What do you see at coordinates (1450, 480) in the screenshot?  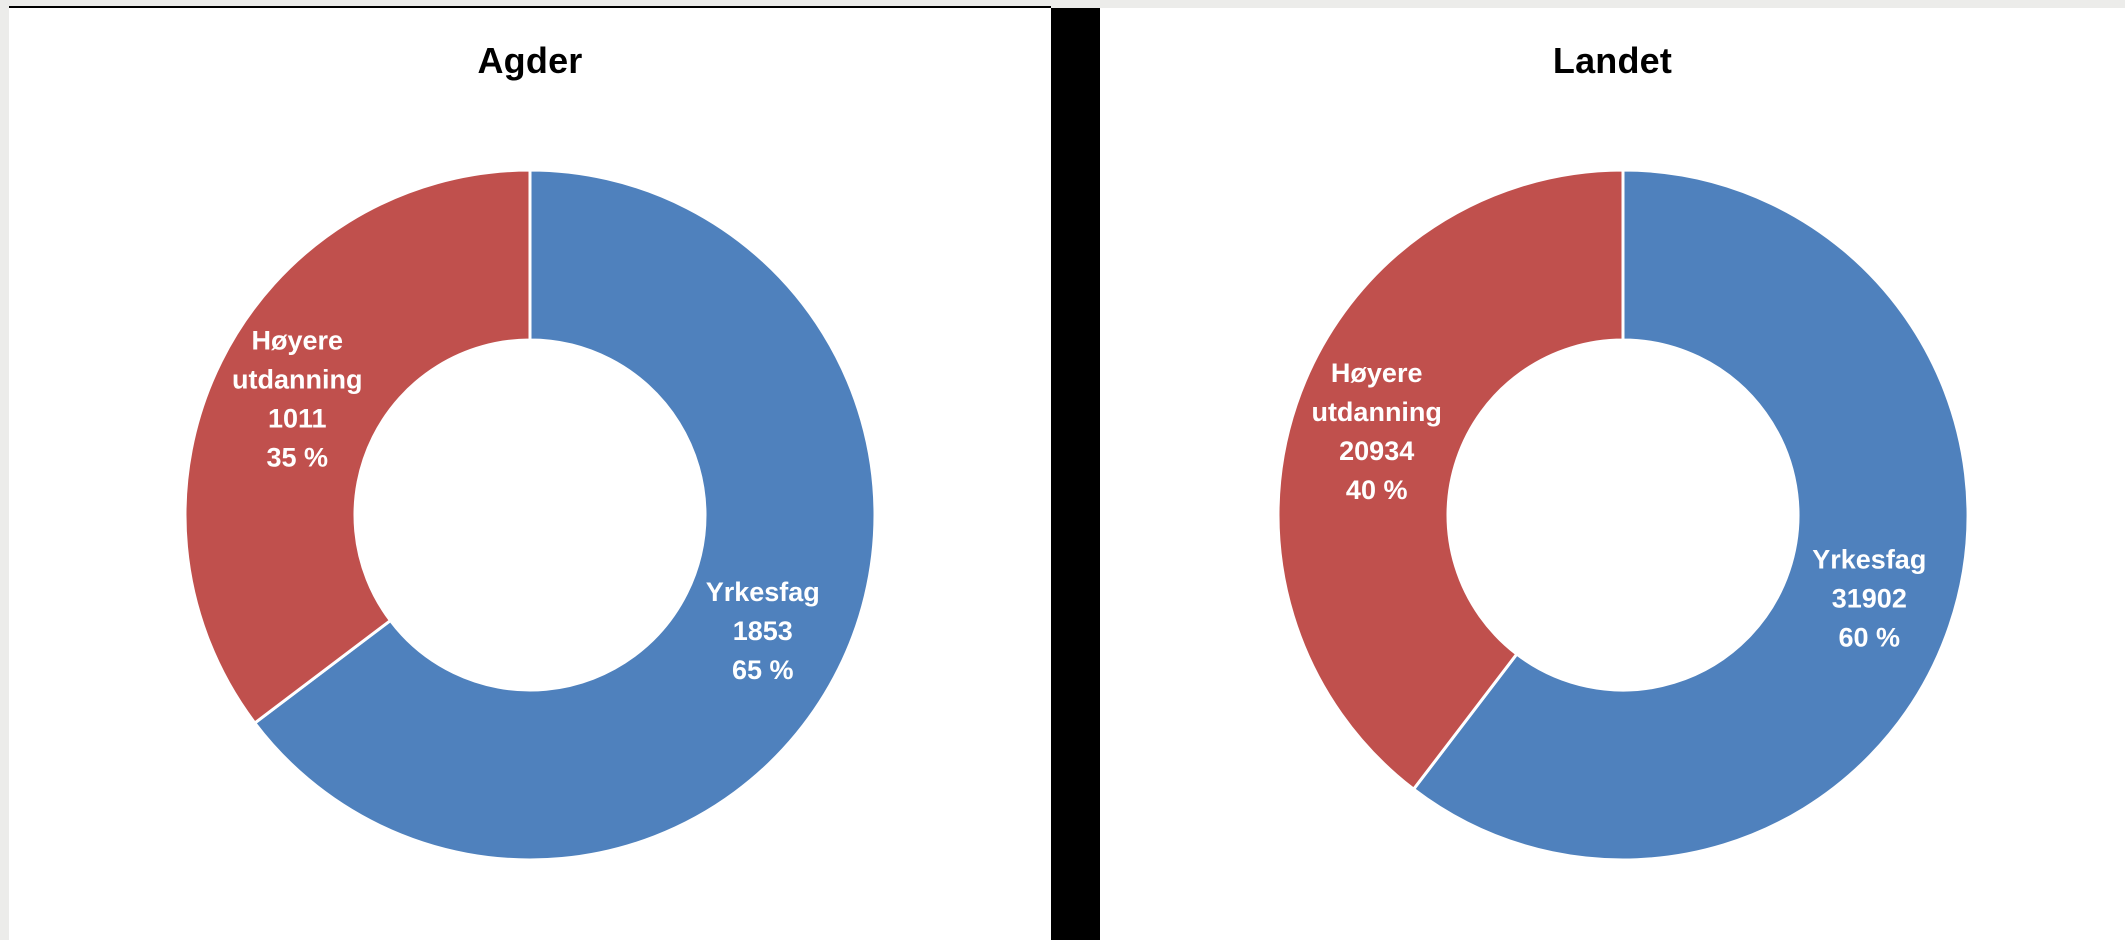 I see `slice-landet-hoyere-utdanning` at bounding box center [1450, 480].